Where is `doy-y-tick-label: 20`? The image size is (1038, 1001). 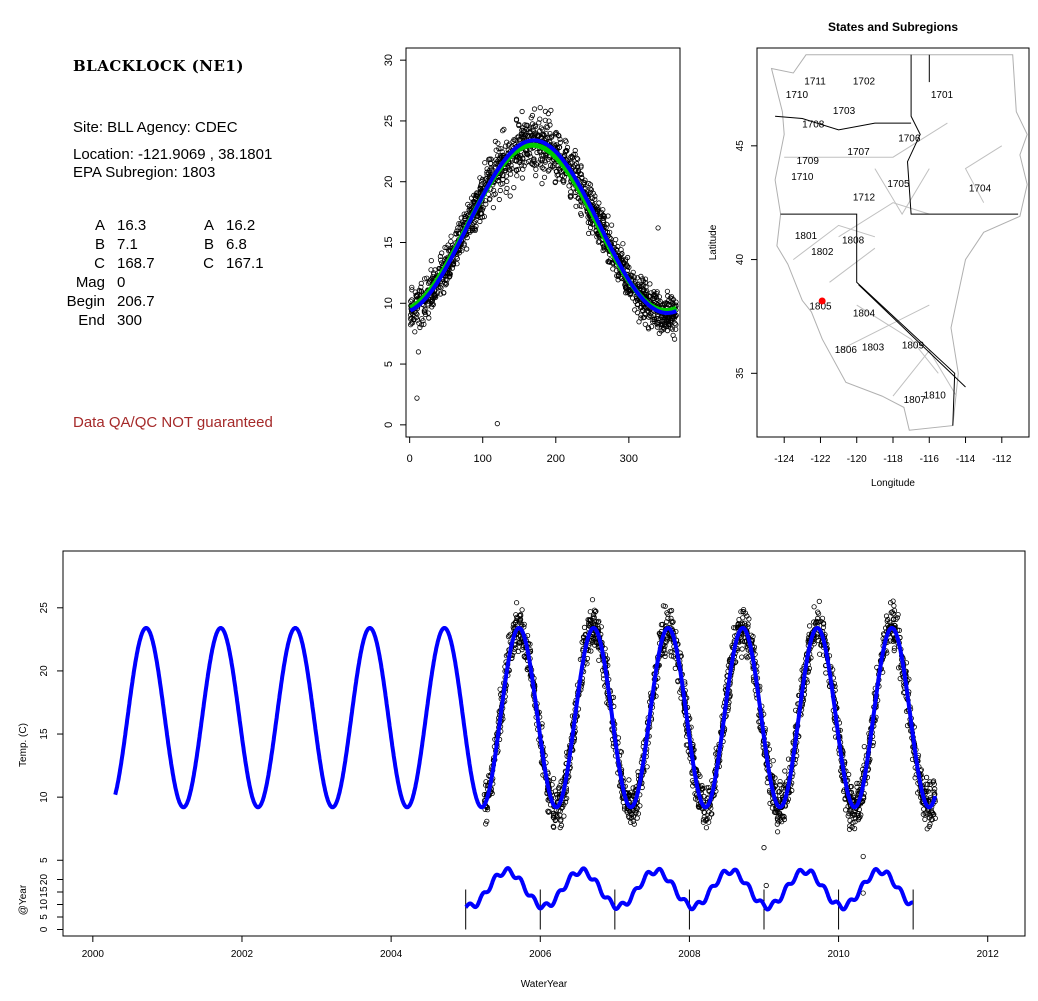
doy-y-tick-label: 20 is located at coordinates (389, 182).